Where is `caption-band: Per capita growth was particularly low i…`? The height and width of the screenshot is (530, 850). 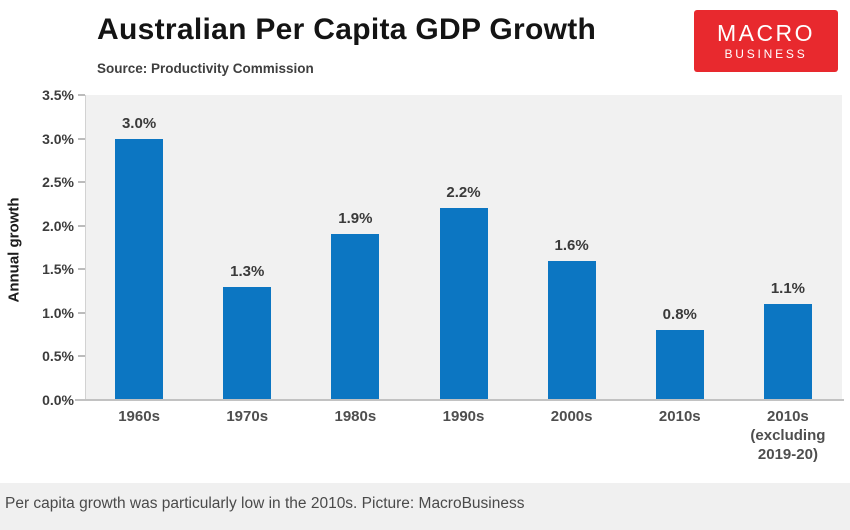
caption-band: Per capita growth was particularly low i… is located at coordinates (425, 506).